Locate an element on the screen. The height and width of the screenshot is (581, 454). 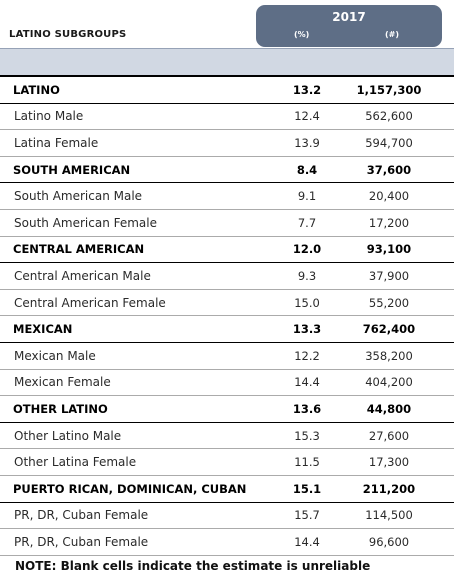
subgroup-label: OTHER LATINO is located at coordinates (60, 408).